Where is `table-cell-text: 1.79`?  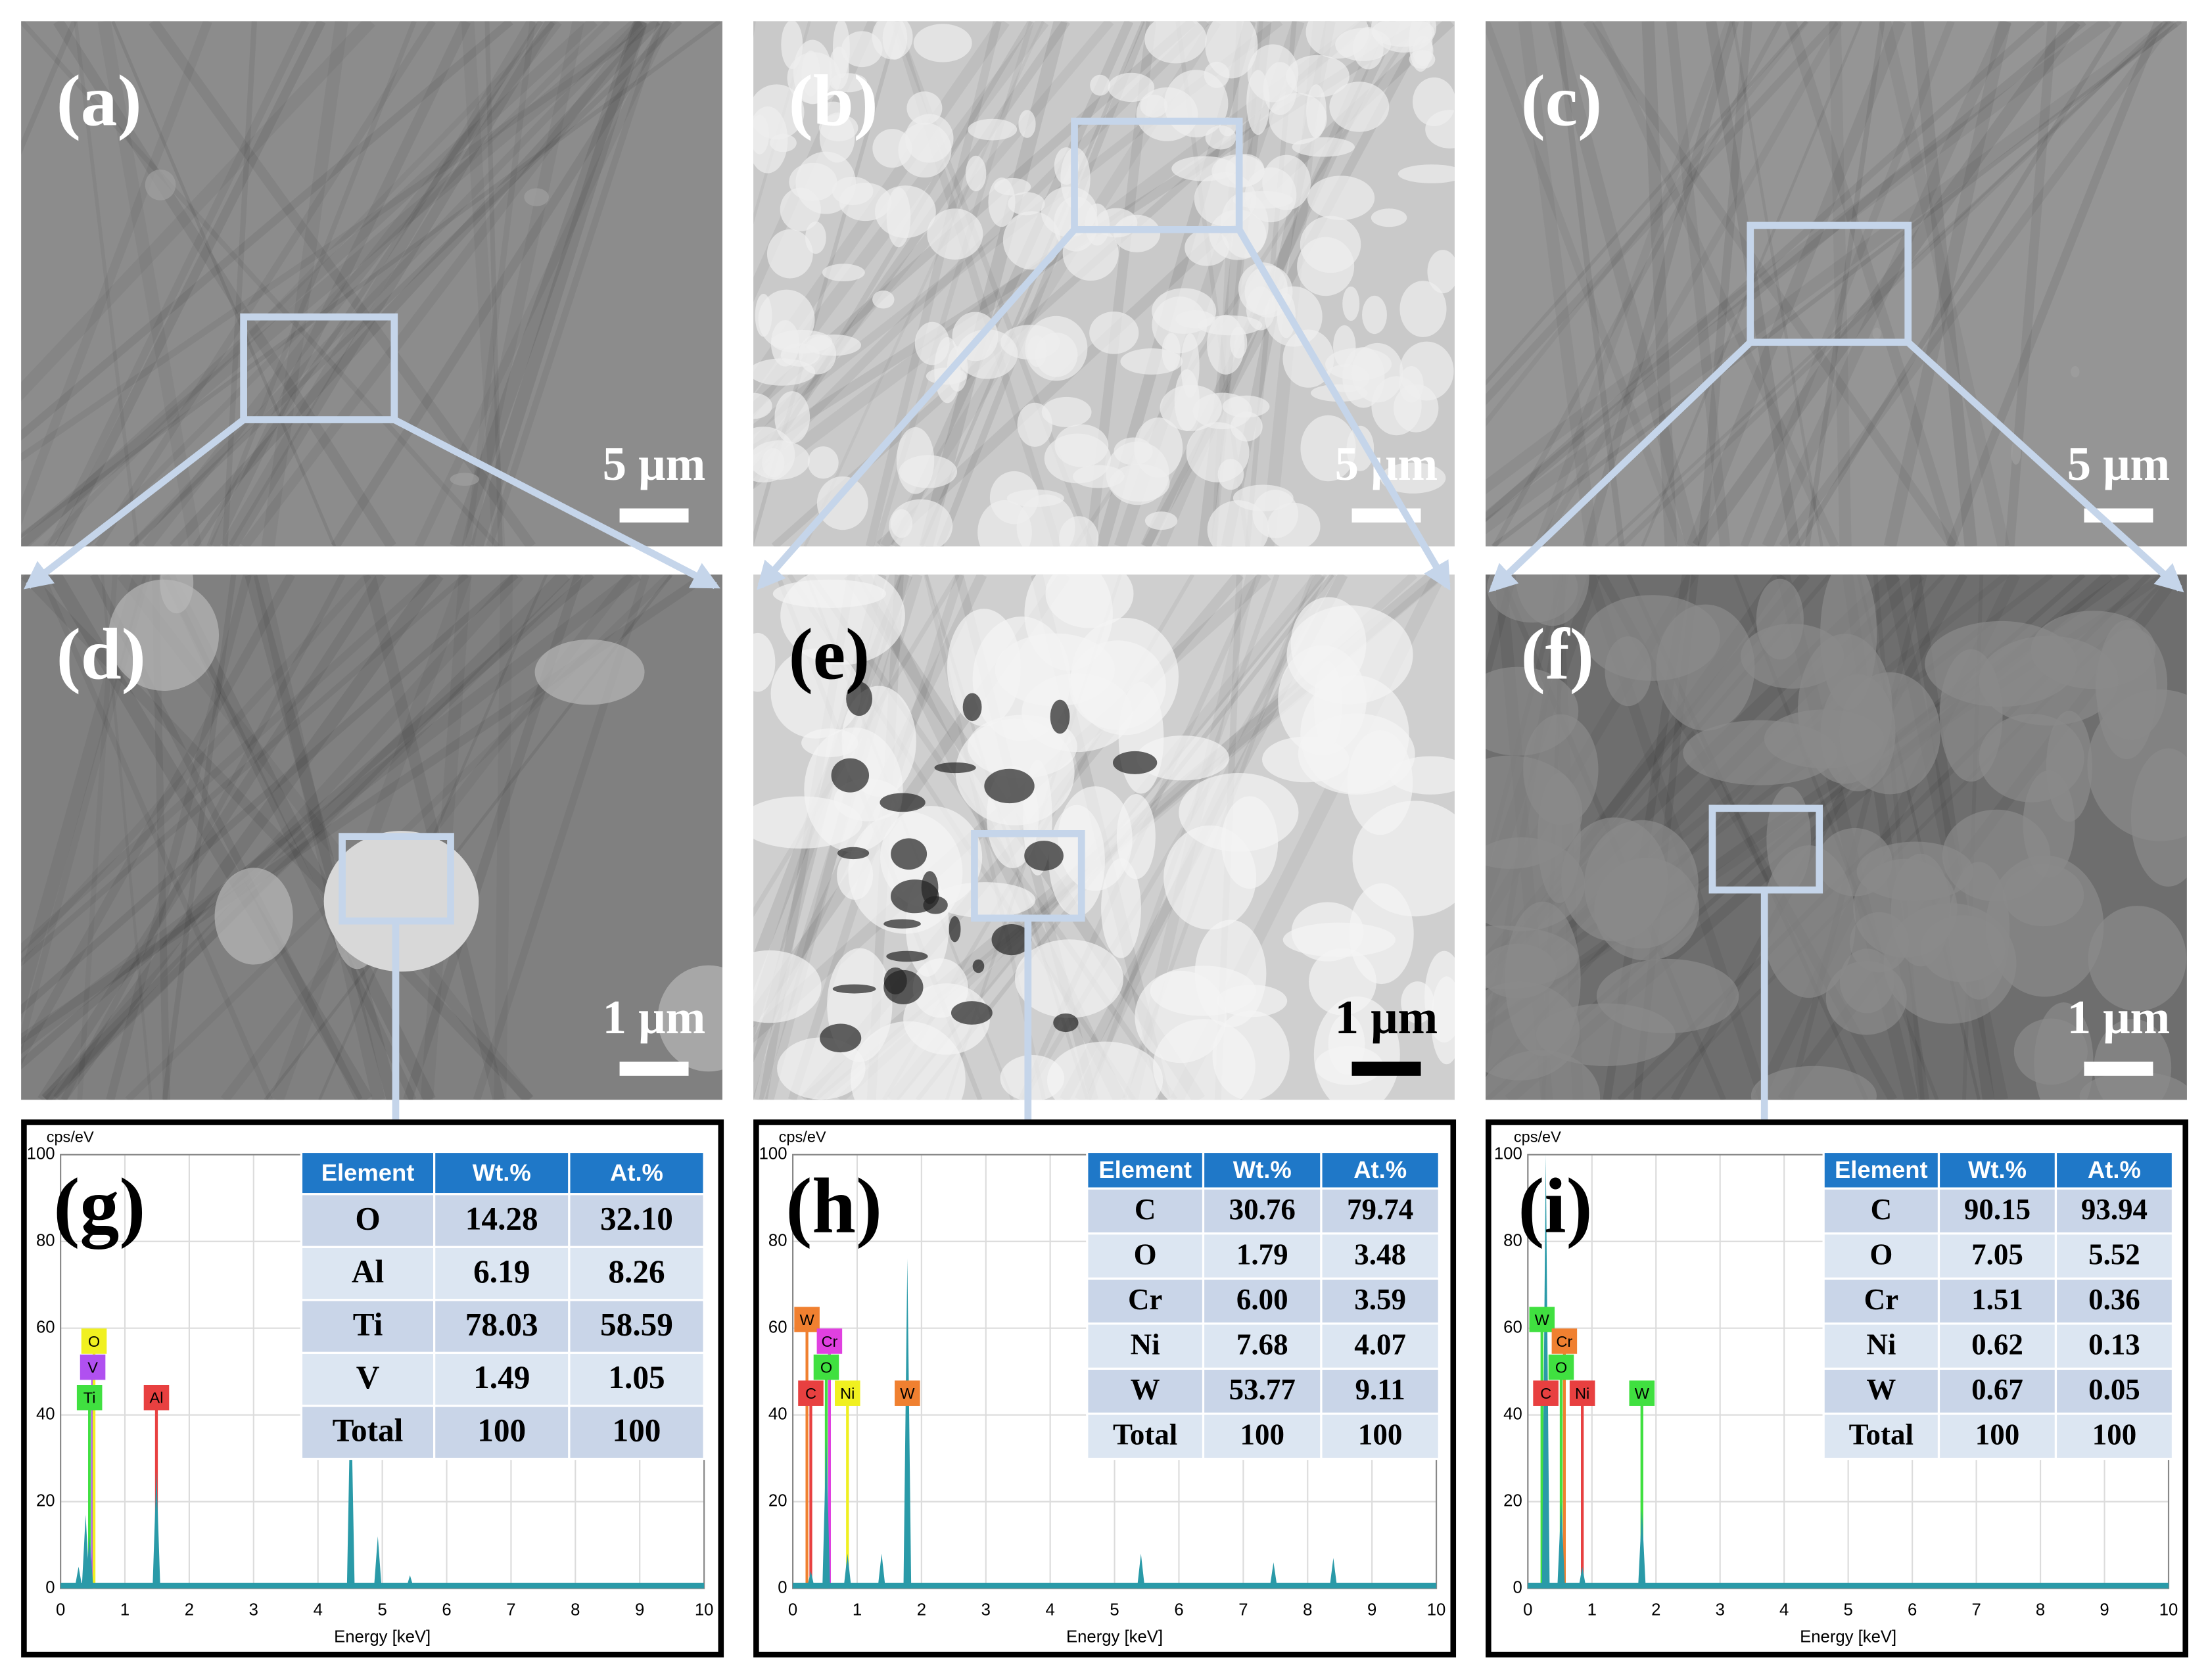
table-cell-text: 1.79 is located at coordinates (1262, 1254).